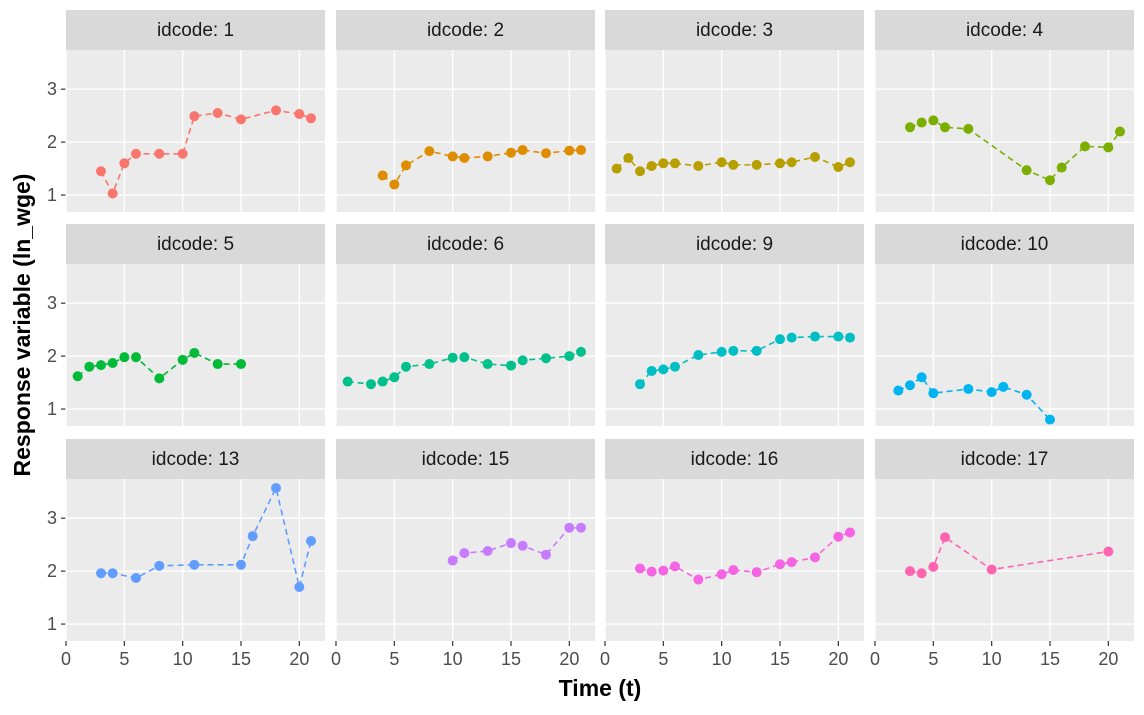 The width and height of the screenshot is (1144, 715). Describe the element at coordinates (195, 30) in the screenshot. I see `strip-label: idcode: 1` at that location.